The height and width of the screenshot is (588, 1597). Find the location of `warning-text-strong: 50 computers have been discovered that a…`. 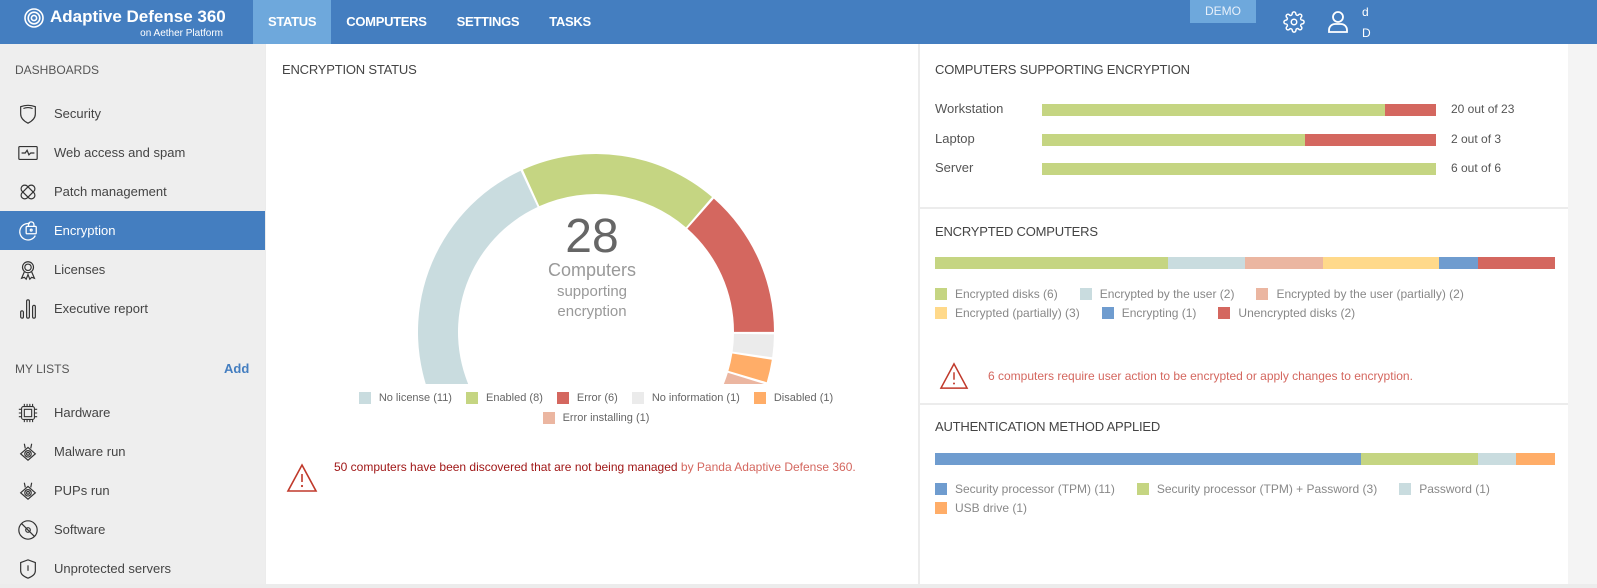

warning-text-strong: 50 computers have been discovered that a… is located at coordinates (506, 467).